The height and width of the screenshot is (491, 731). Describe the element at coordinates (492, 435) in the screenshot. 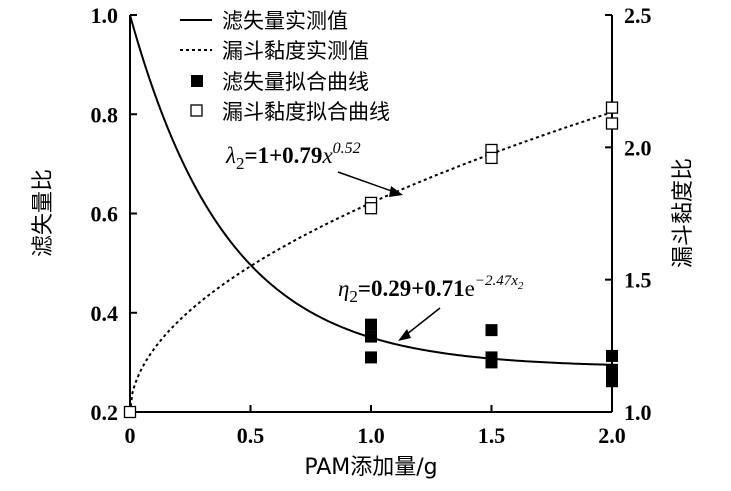

I see `x-tick-label-3: 1.5` at that location.